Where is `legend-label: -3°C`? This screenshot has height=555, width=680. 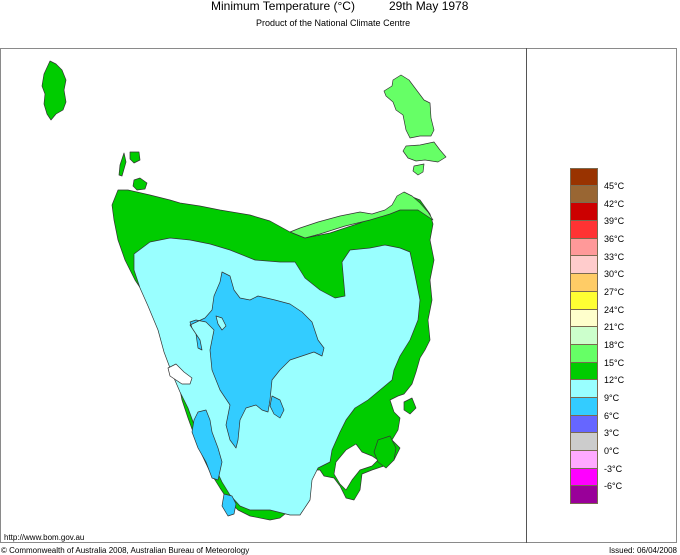 legend-label: -3°C is located at coordinates (613, 469).